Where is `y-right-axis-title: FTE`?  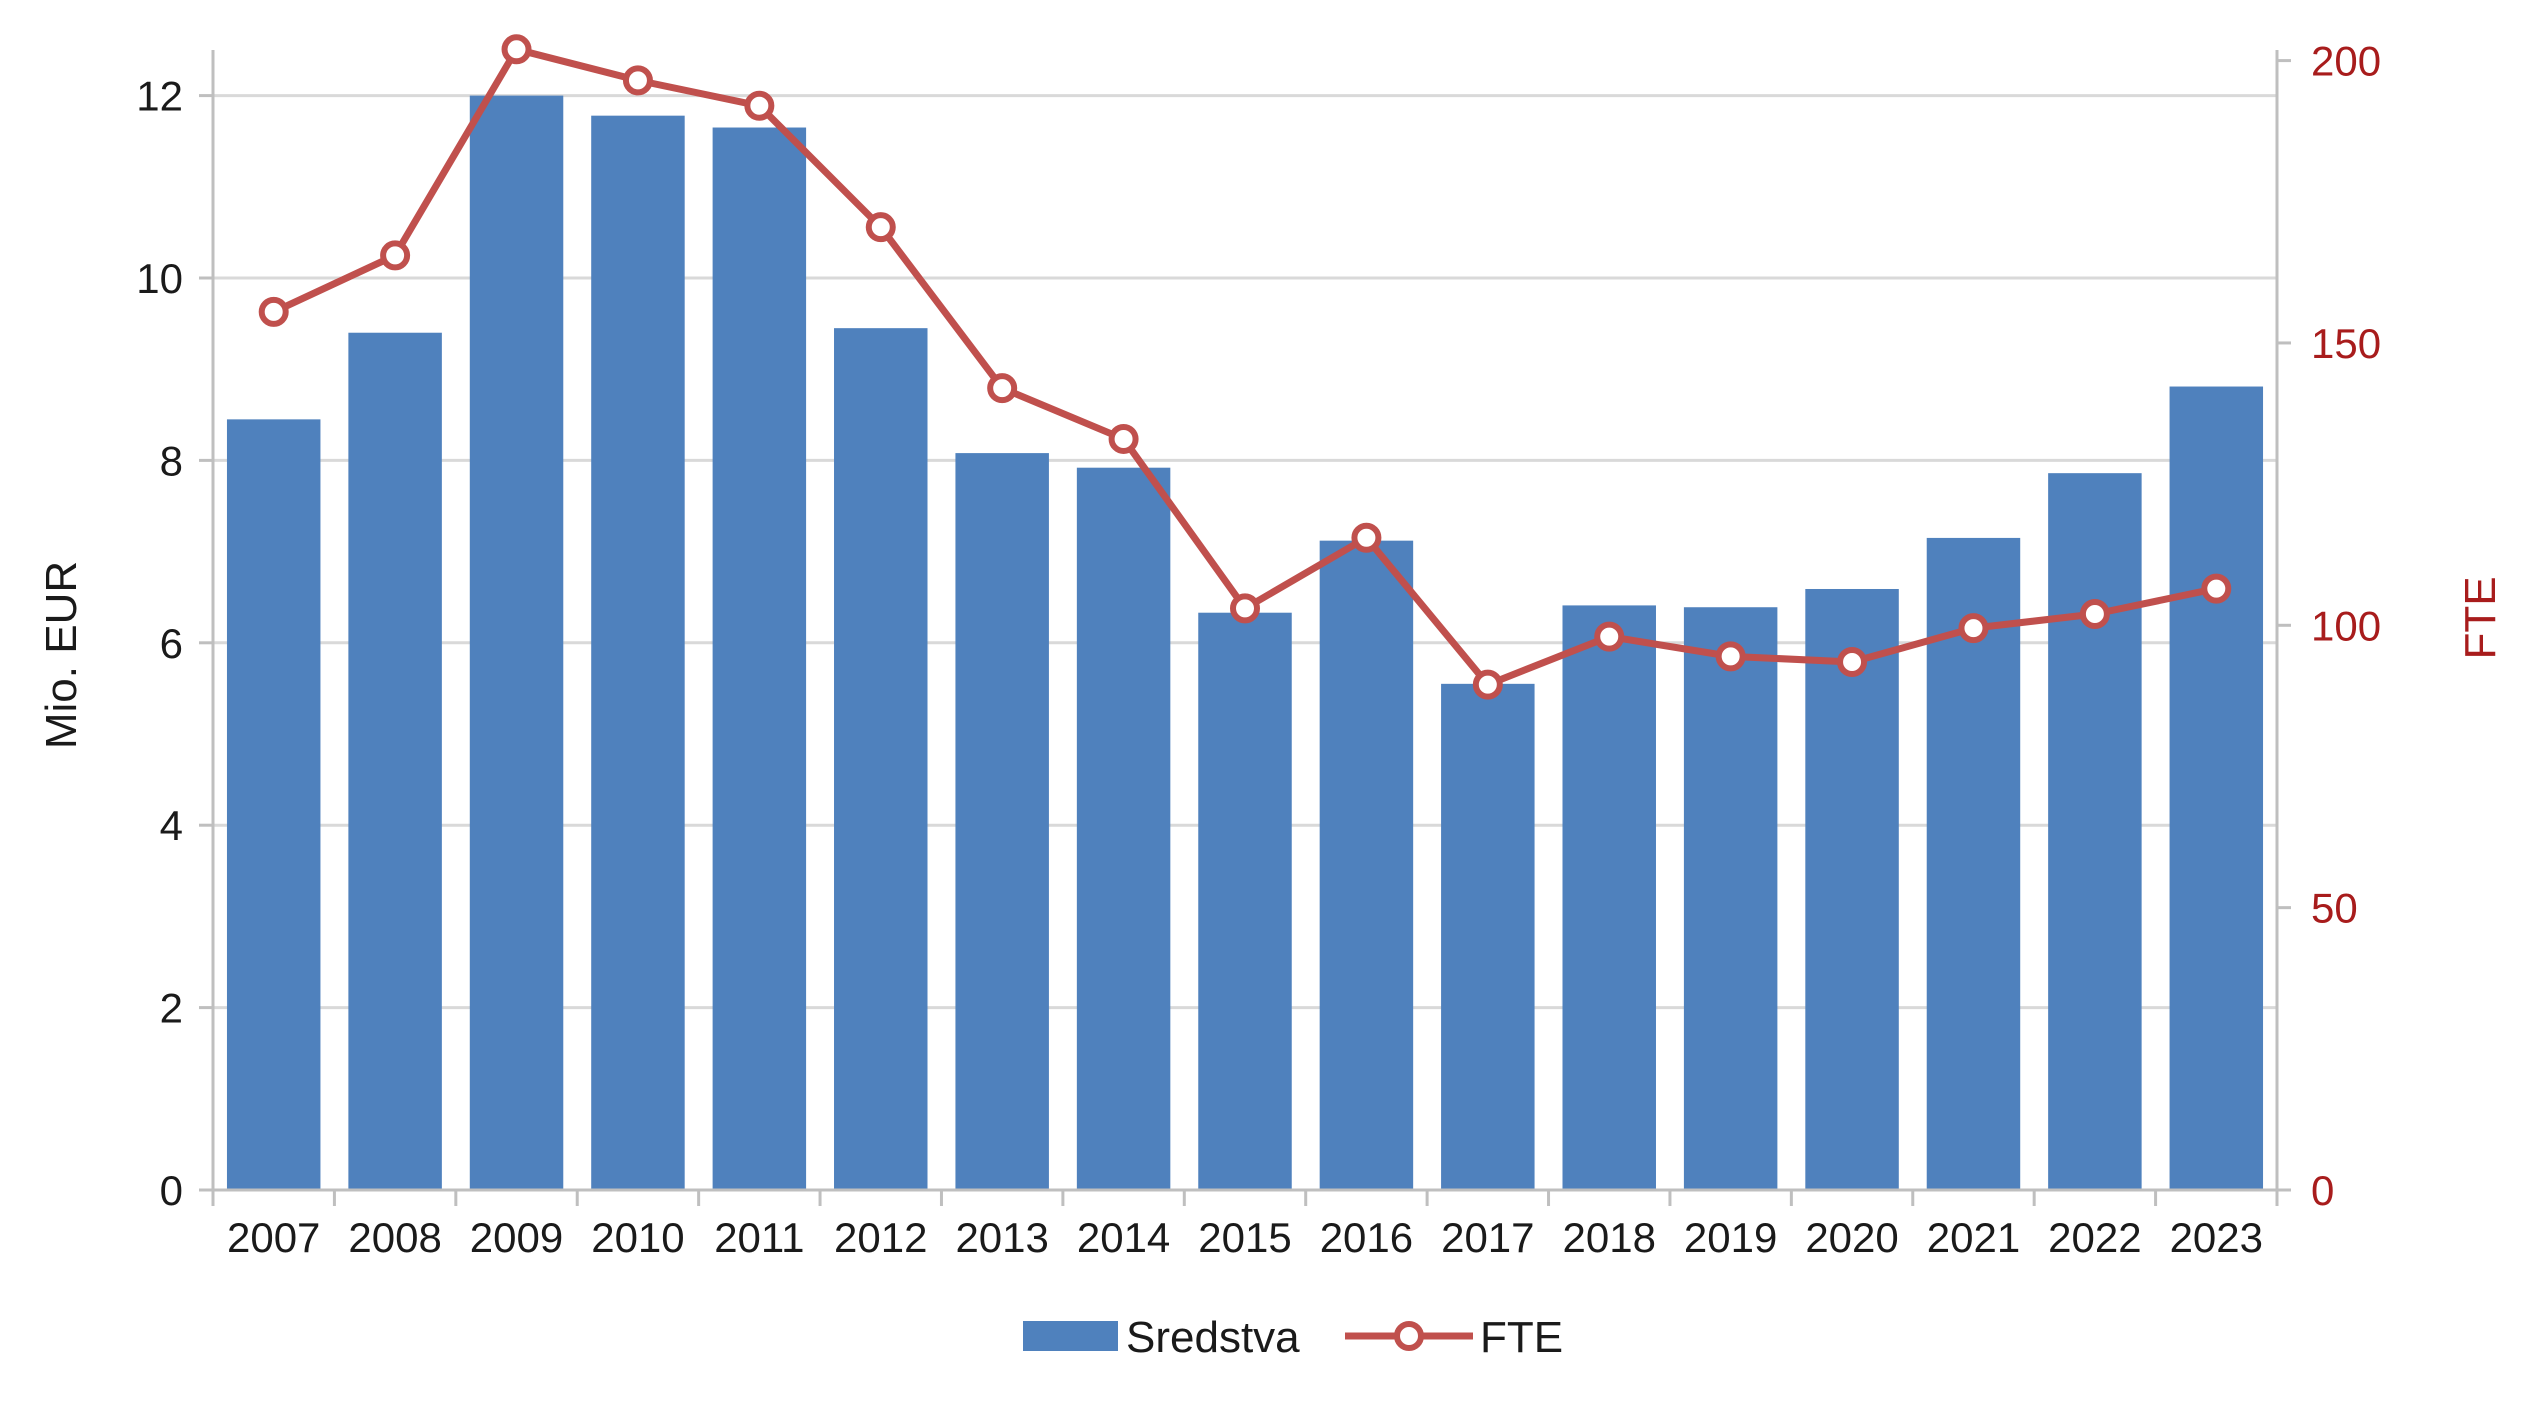
y-right-axis-title: FTE is located at coordinates (2480, 617).